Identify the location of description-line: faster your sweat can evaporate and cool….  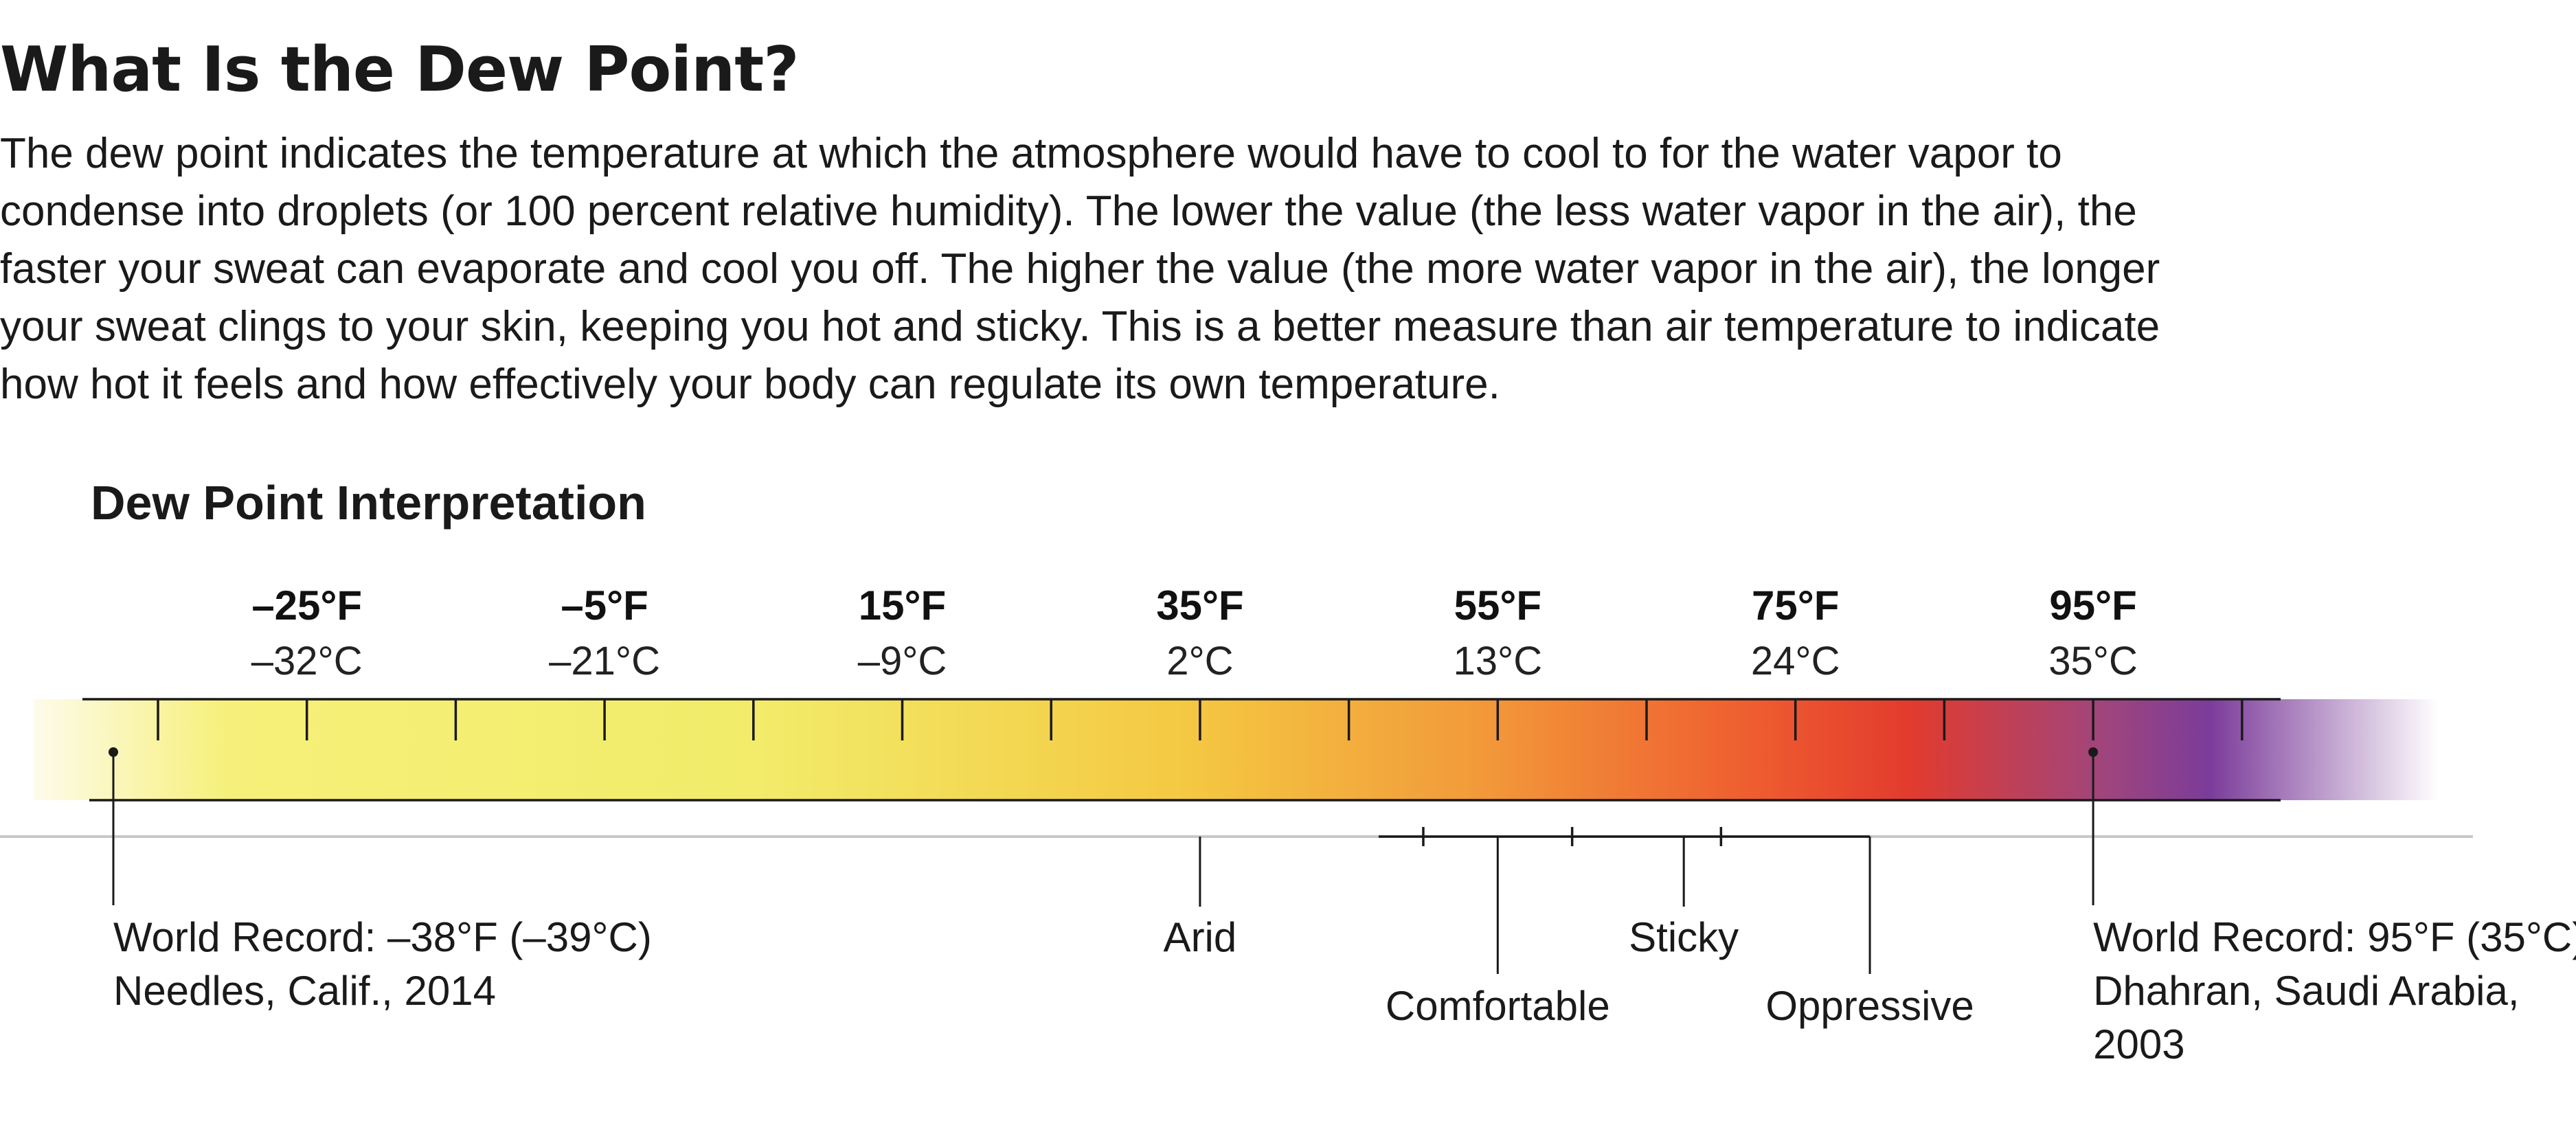
(1080, 269).